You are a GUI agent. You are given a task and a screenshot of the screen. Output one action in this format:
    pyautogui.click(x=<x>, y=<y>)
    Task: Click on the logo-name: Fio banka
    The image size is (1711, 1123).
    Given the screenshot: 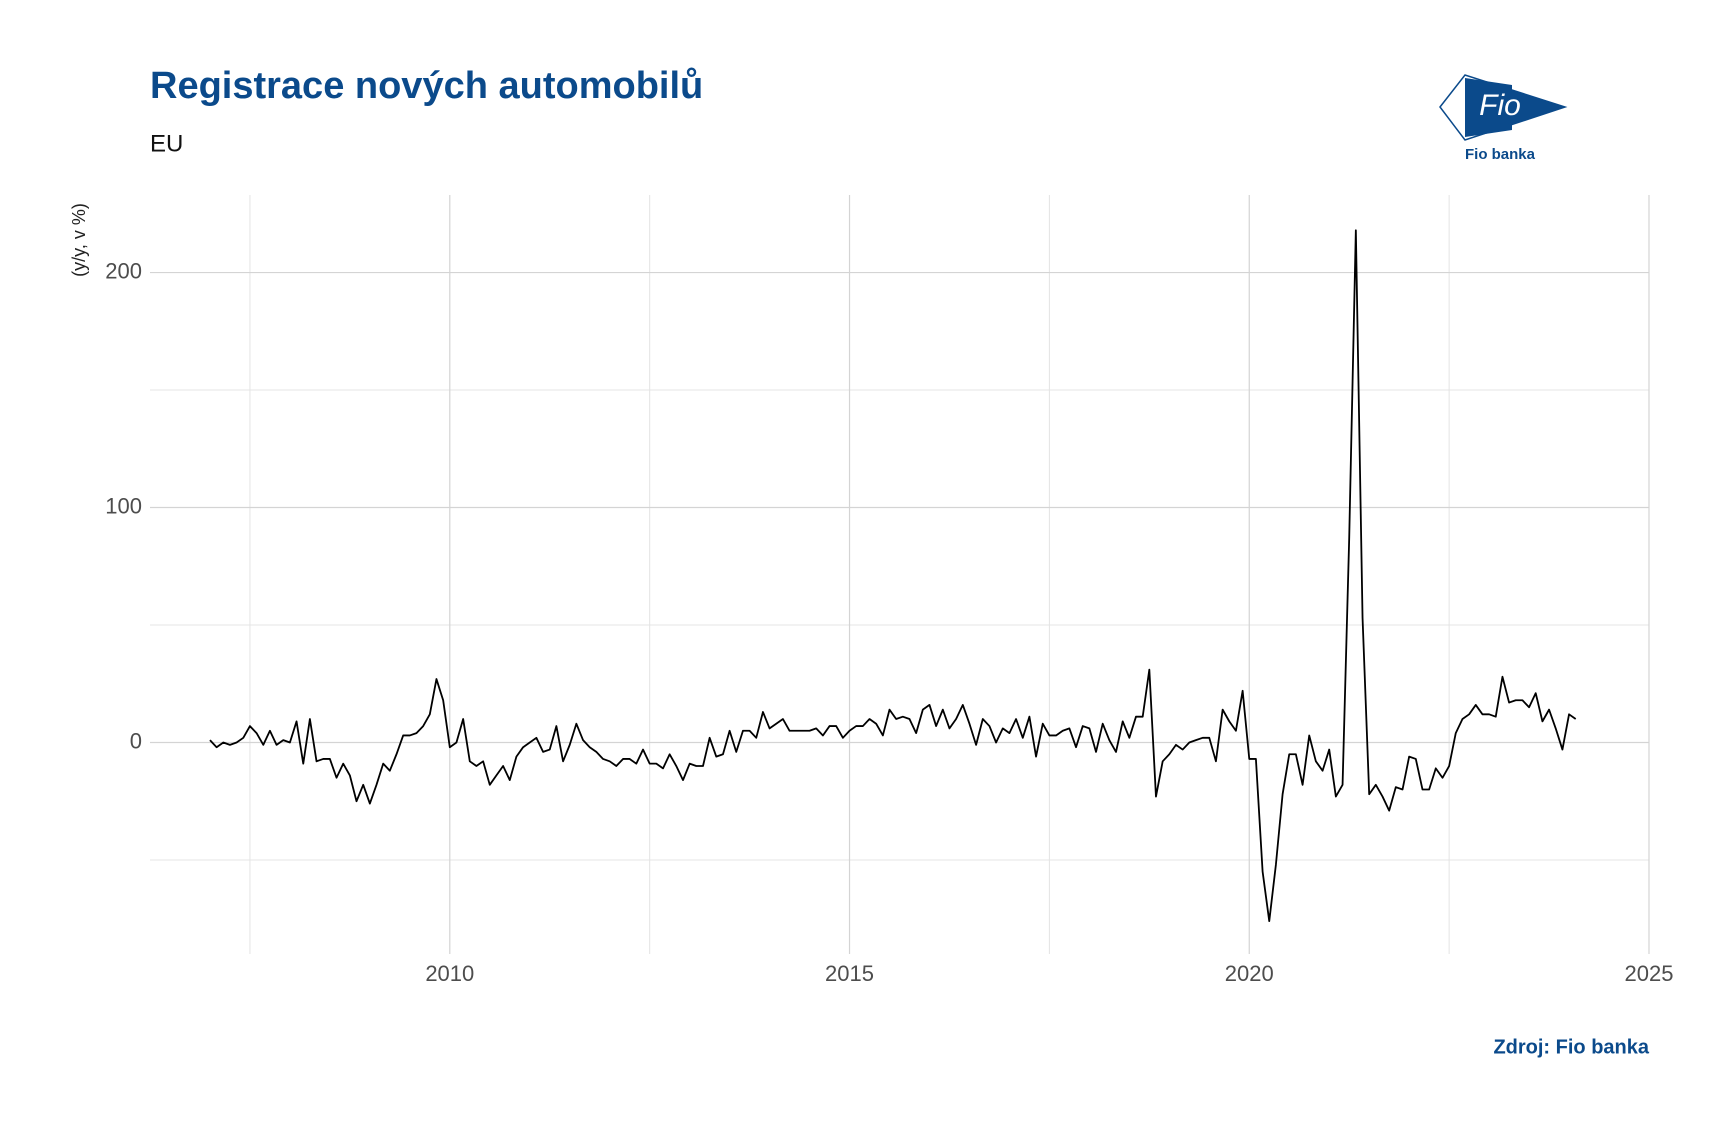 What is the action you would take?
    pyautogui.click(x=1500, y=154)
    